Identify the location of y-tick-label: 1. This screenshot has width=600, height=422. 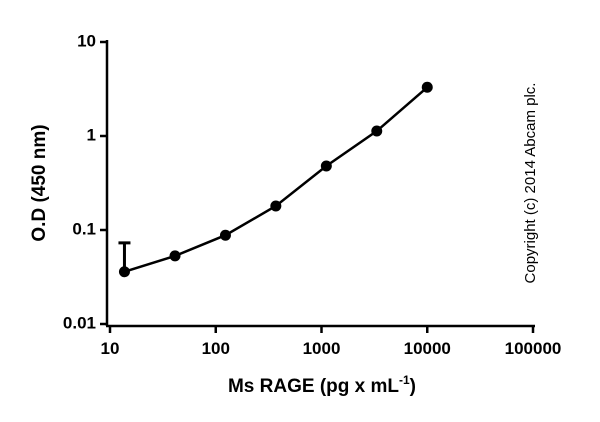
(91, 134).